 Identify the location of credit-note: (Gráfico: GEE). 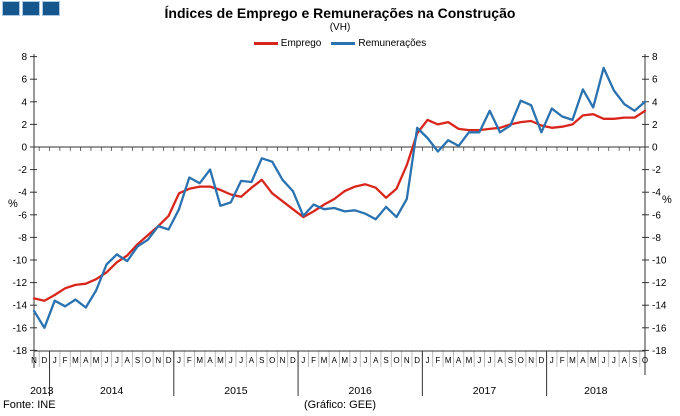
(340, 405).